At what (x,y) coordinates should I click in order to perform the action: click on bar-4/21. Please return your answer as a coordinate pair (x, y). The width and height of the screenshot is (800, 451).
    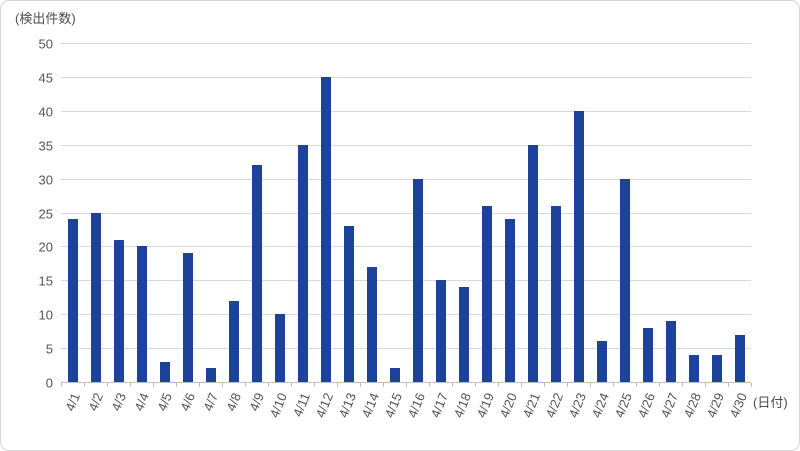
    Looking at the image, I should click on (532, 263).